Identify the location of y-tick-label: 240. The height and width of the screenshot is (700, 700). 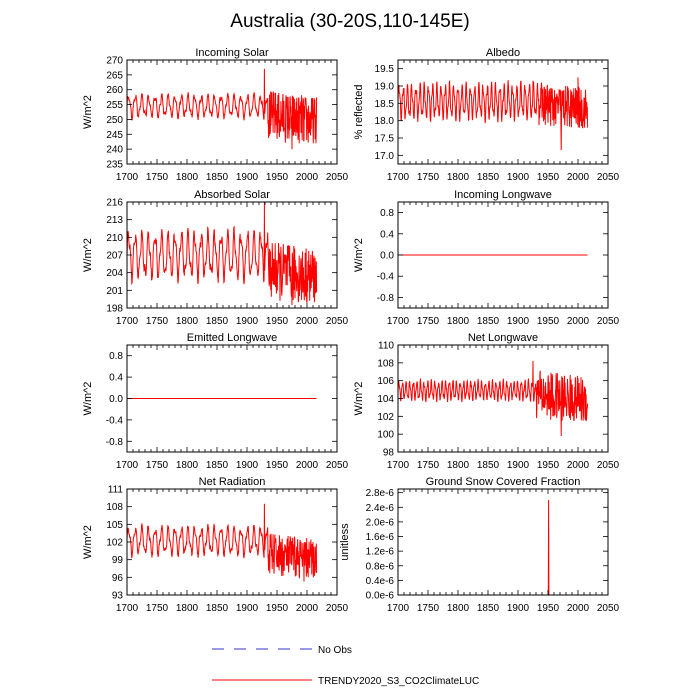
(114, 150).